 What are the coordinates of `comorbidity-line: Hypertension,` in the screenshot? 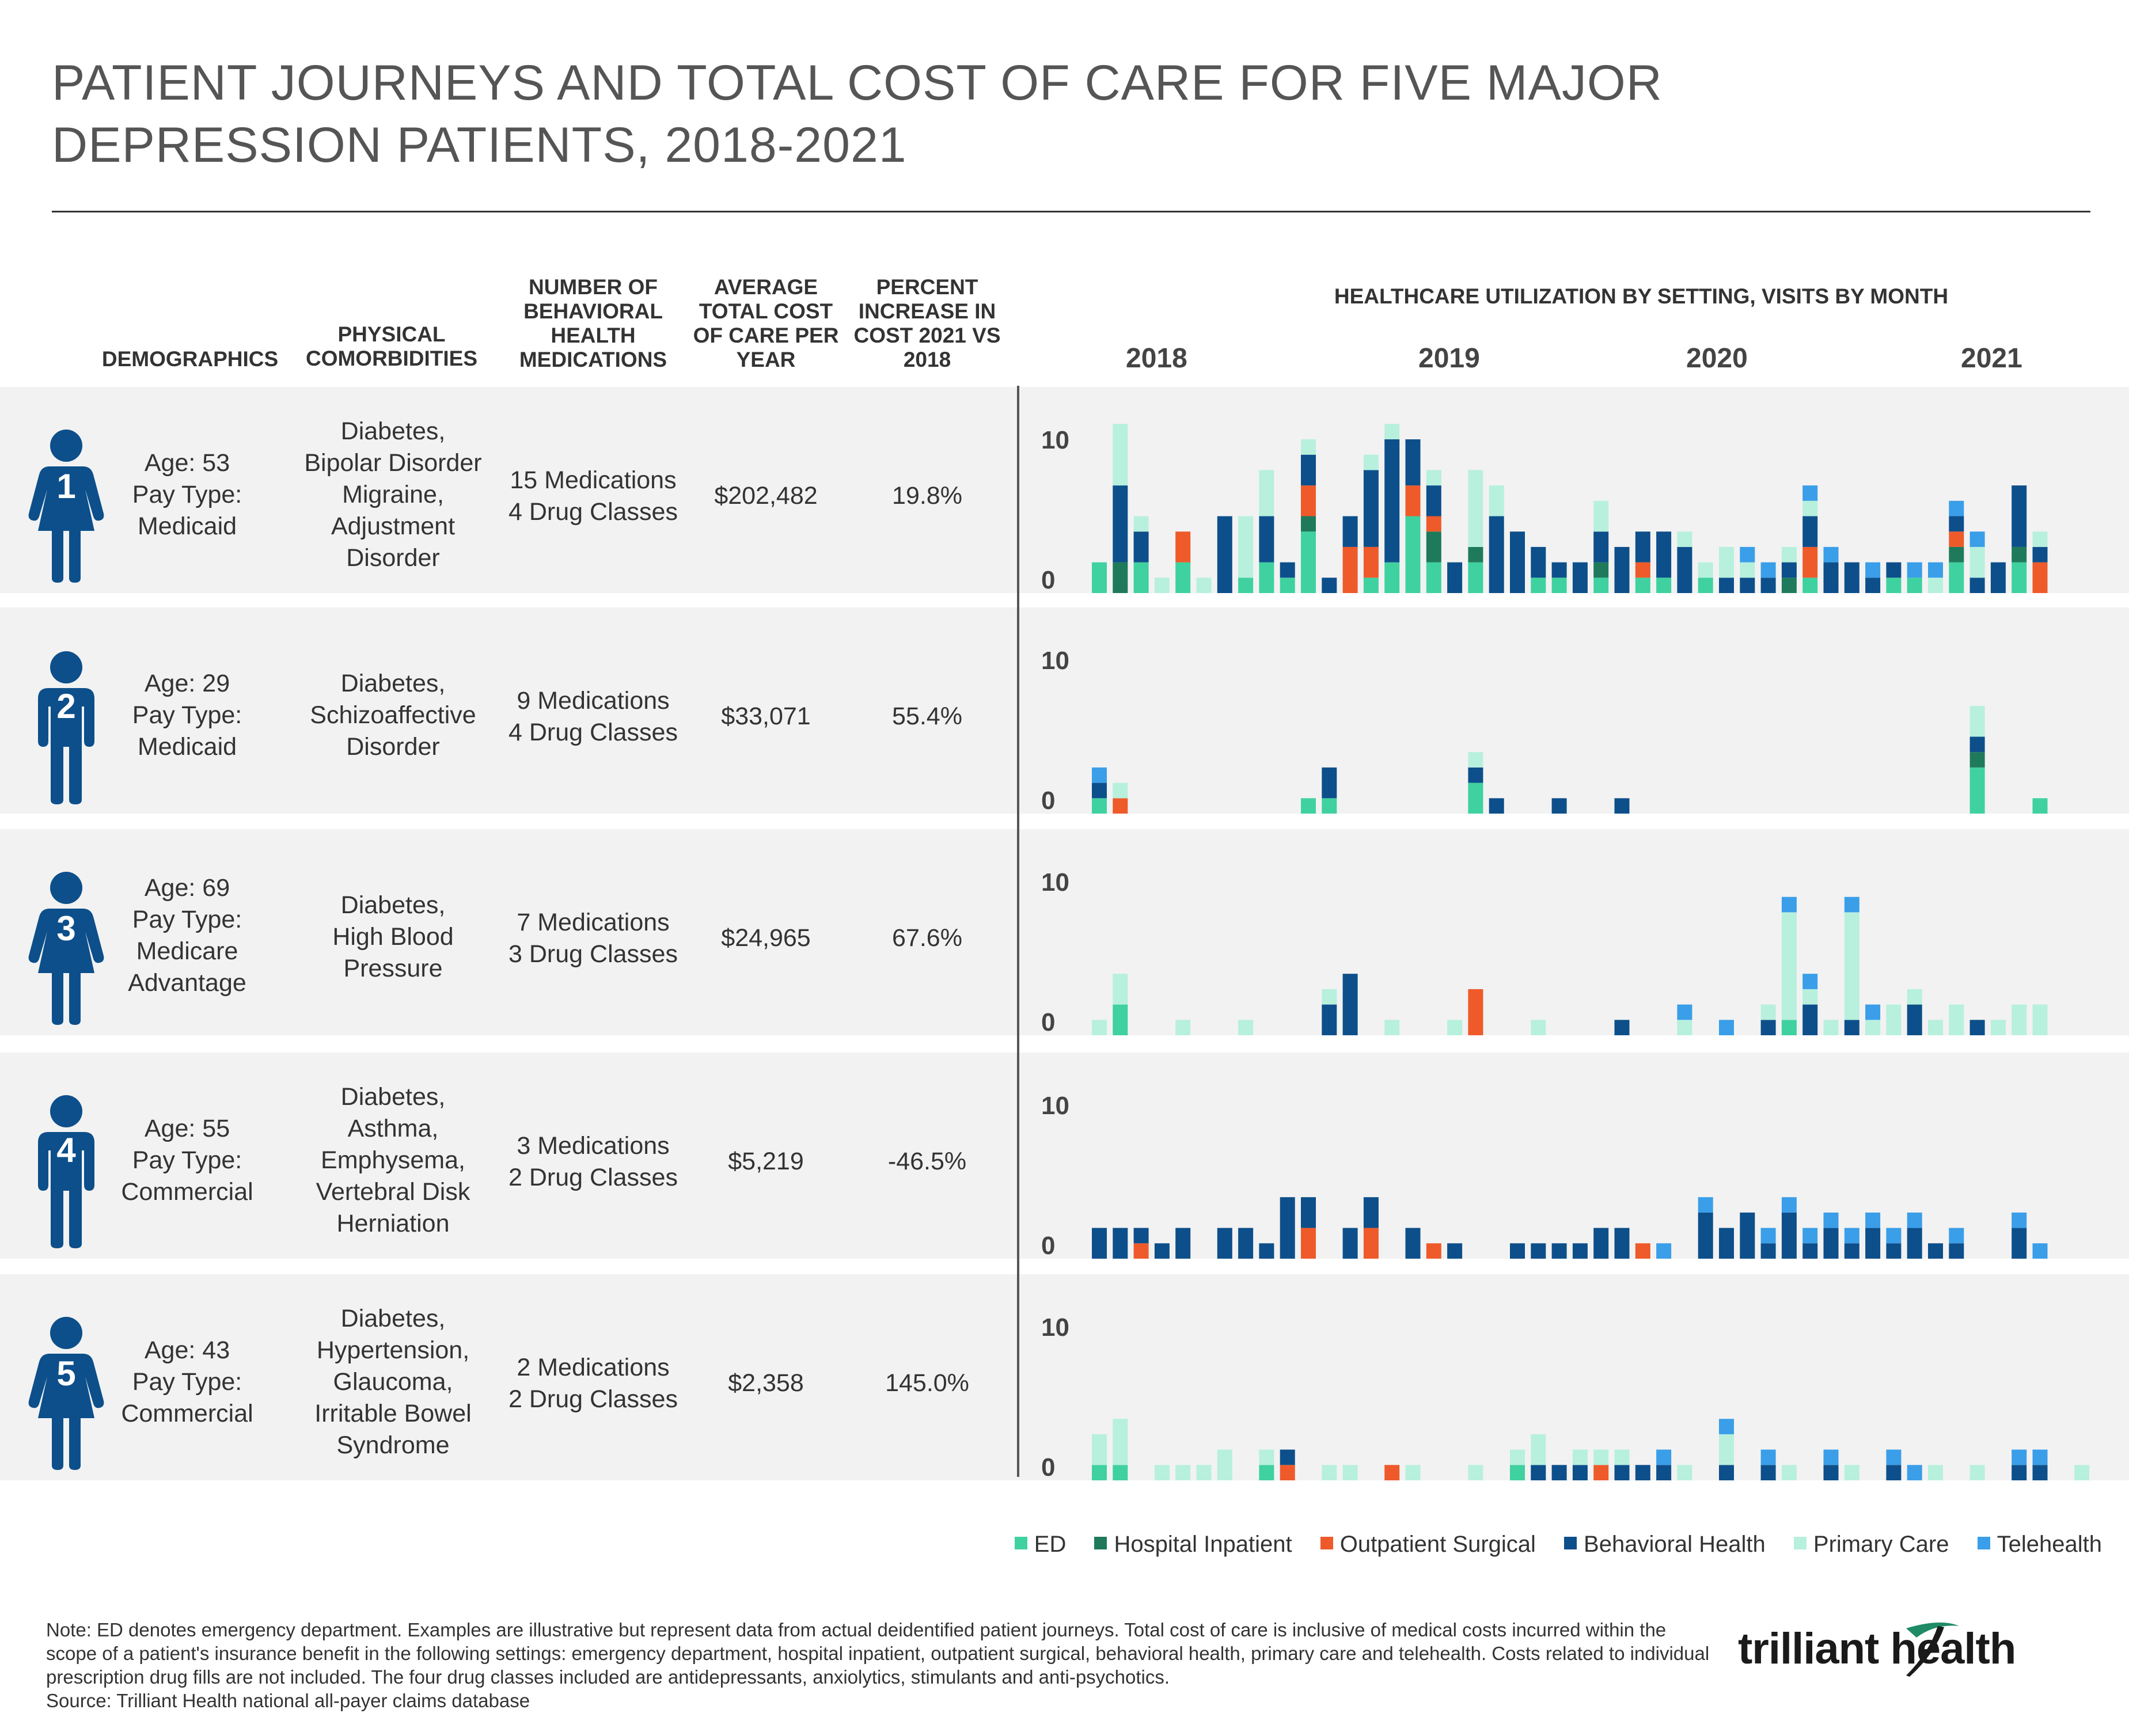 It's located at (393, 1350).